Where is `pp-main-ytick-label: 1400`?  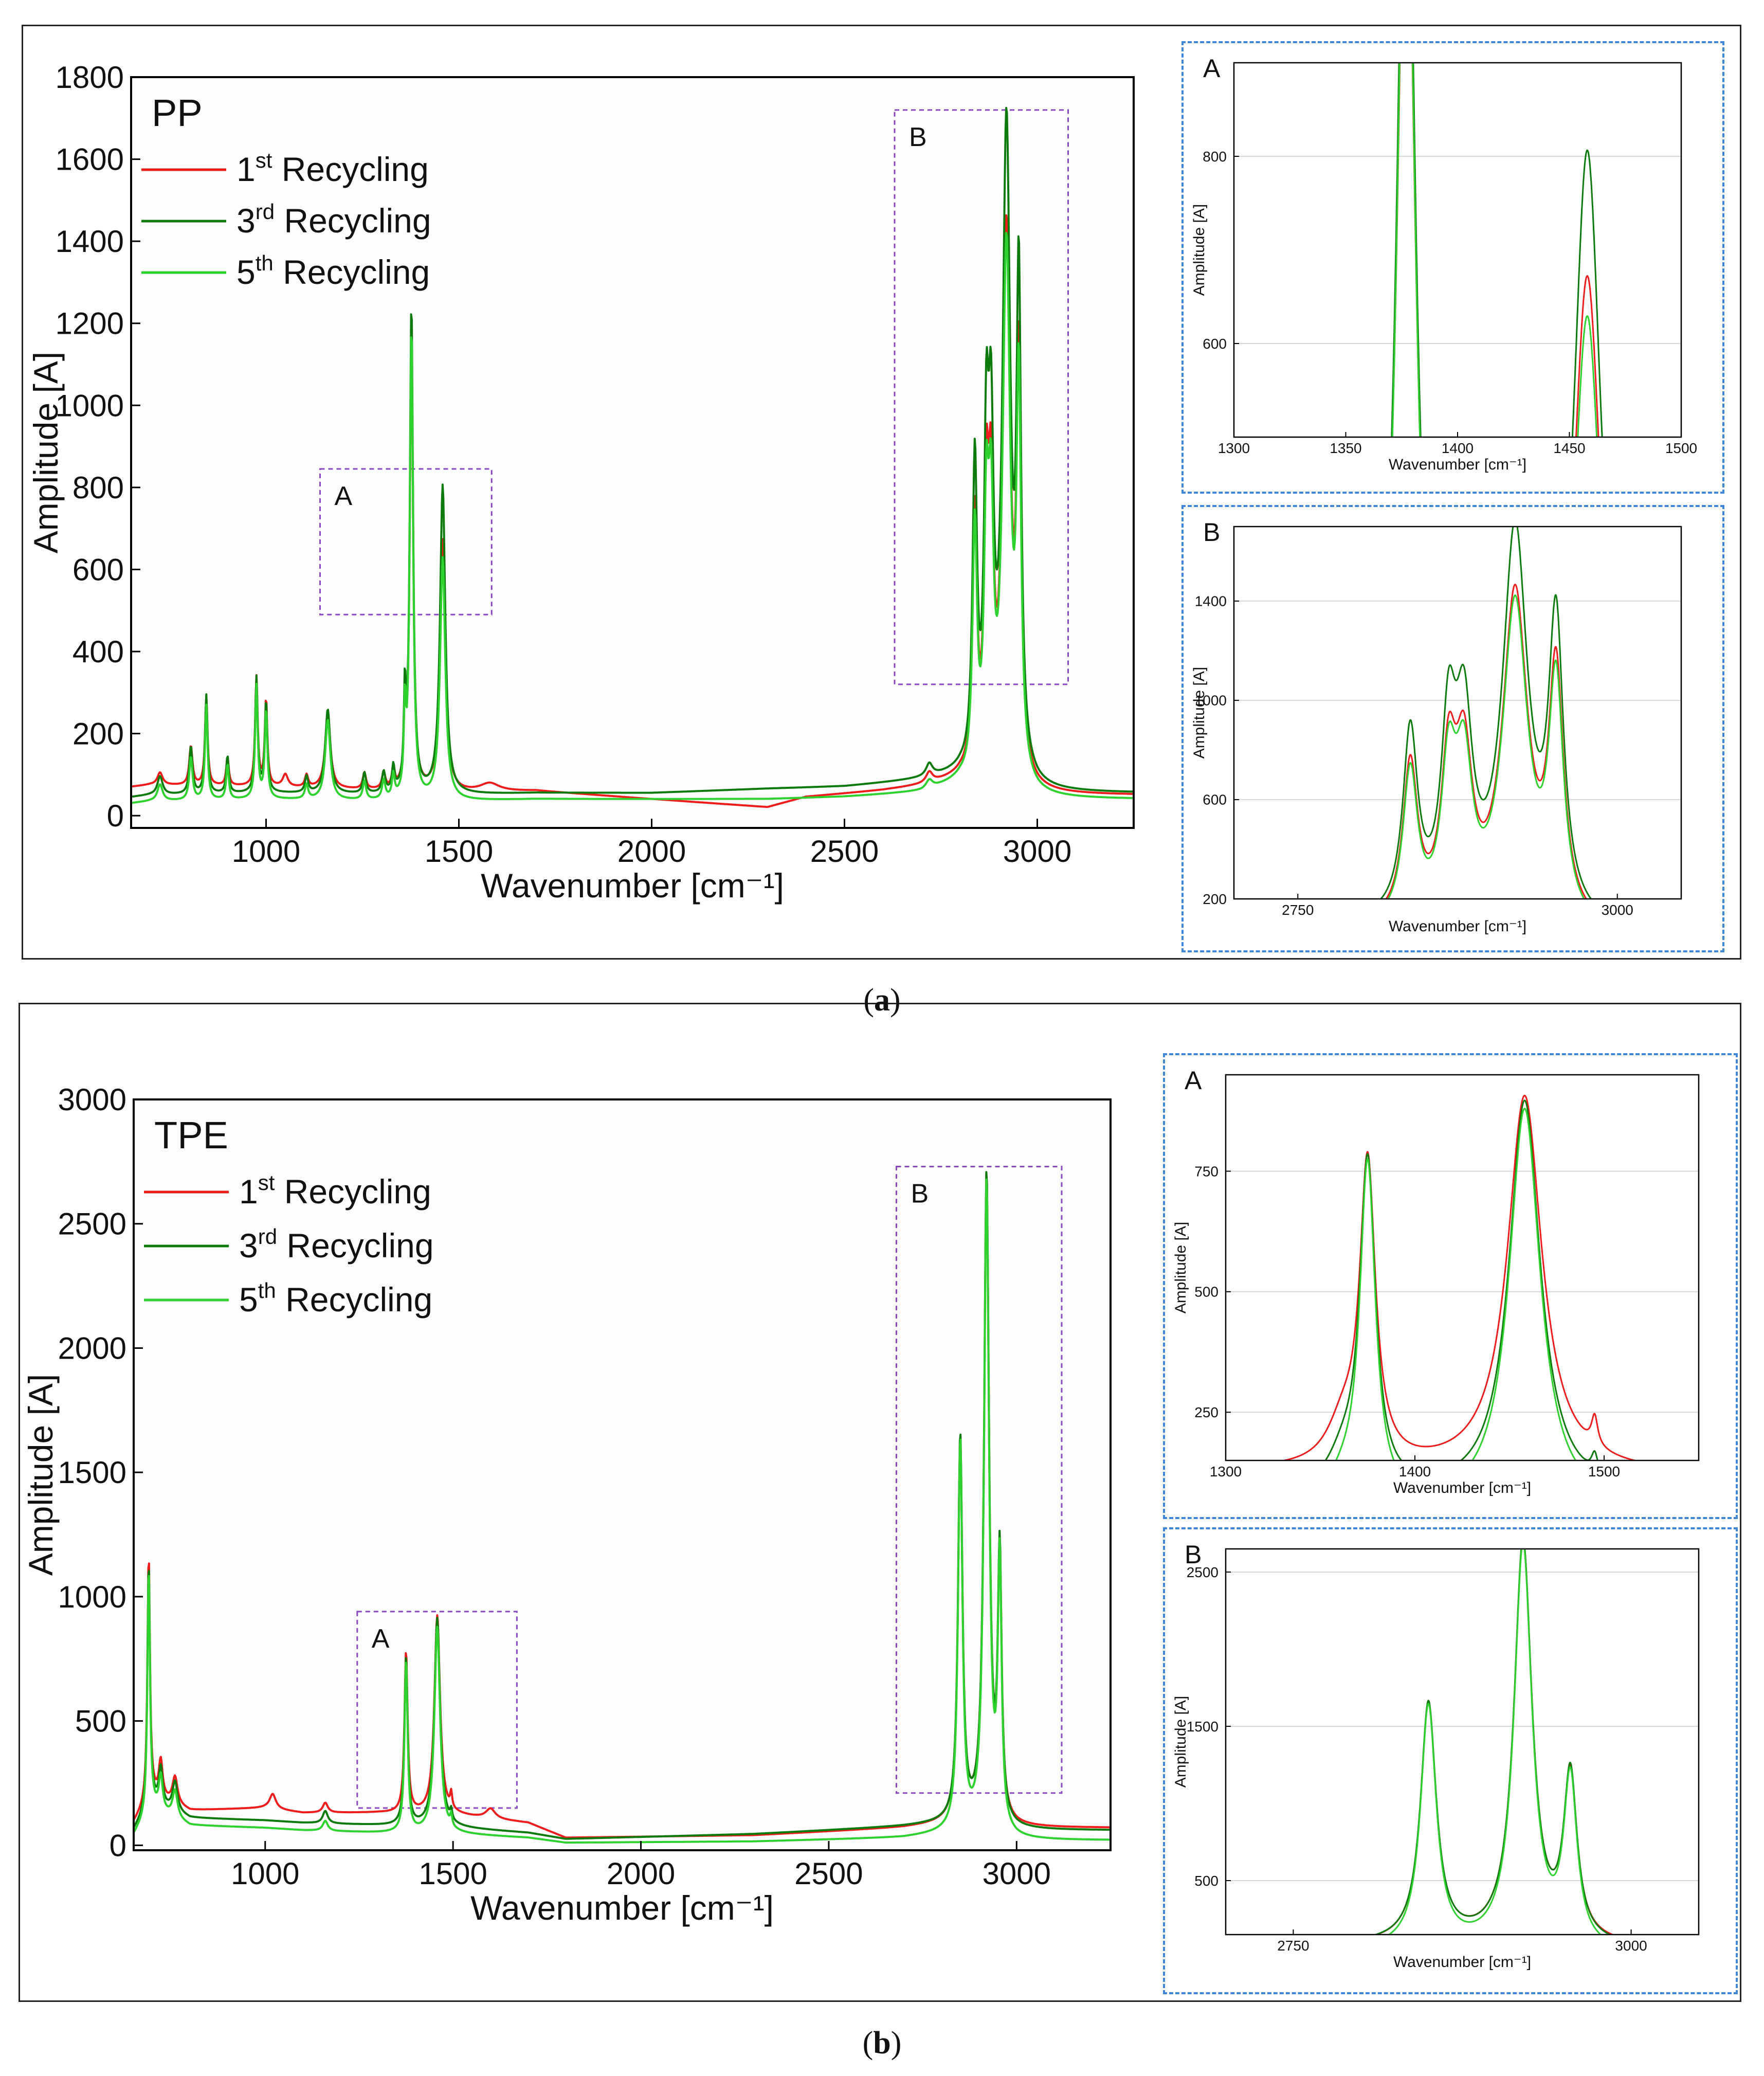
pp-main-ytick-label: 1400 is located at coordinates (90, 241).